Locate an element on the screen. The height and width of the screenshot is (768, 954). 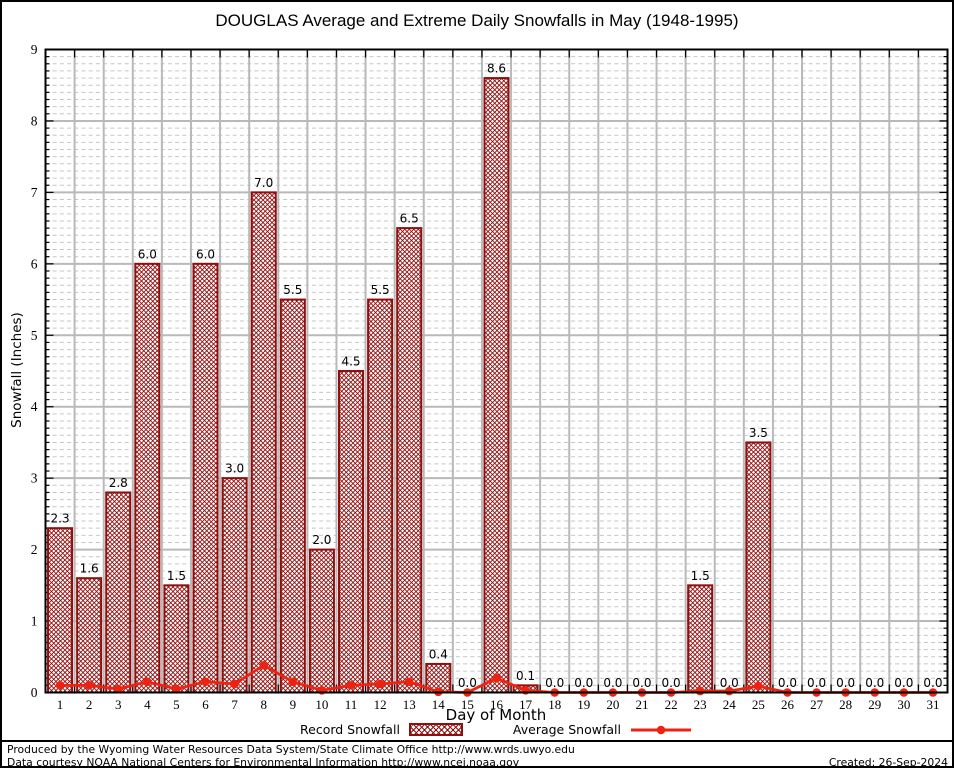
legend-average-label: Average Snowfall is located at coordinates (566, 729).